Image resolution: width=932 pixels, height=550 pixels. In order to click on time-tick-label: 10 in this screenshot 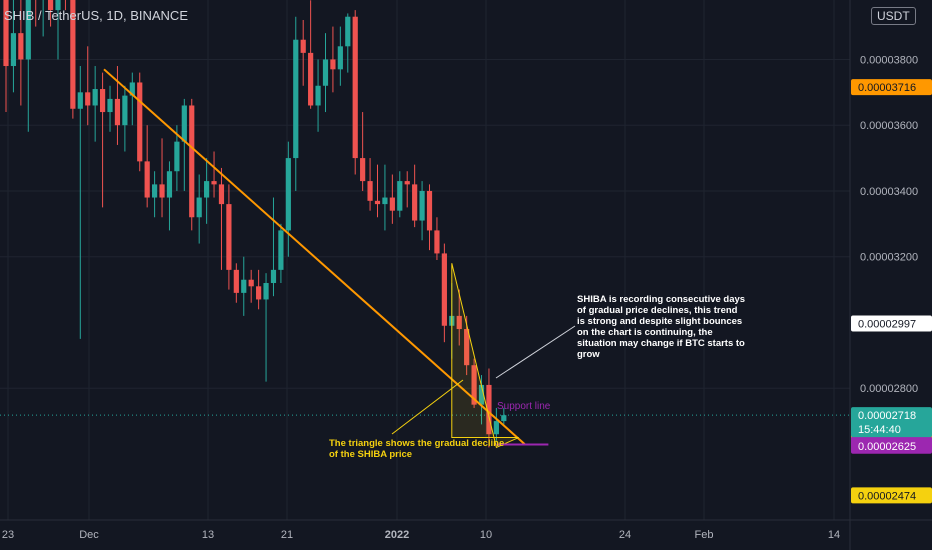, I will do `click(486, 535)`.